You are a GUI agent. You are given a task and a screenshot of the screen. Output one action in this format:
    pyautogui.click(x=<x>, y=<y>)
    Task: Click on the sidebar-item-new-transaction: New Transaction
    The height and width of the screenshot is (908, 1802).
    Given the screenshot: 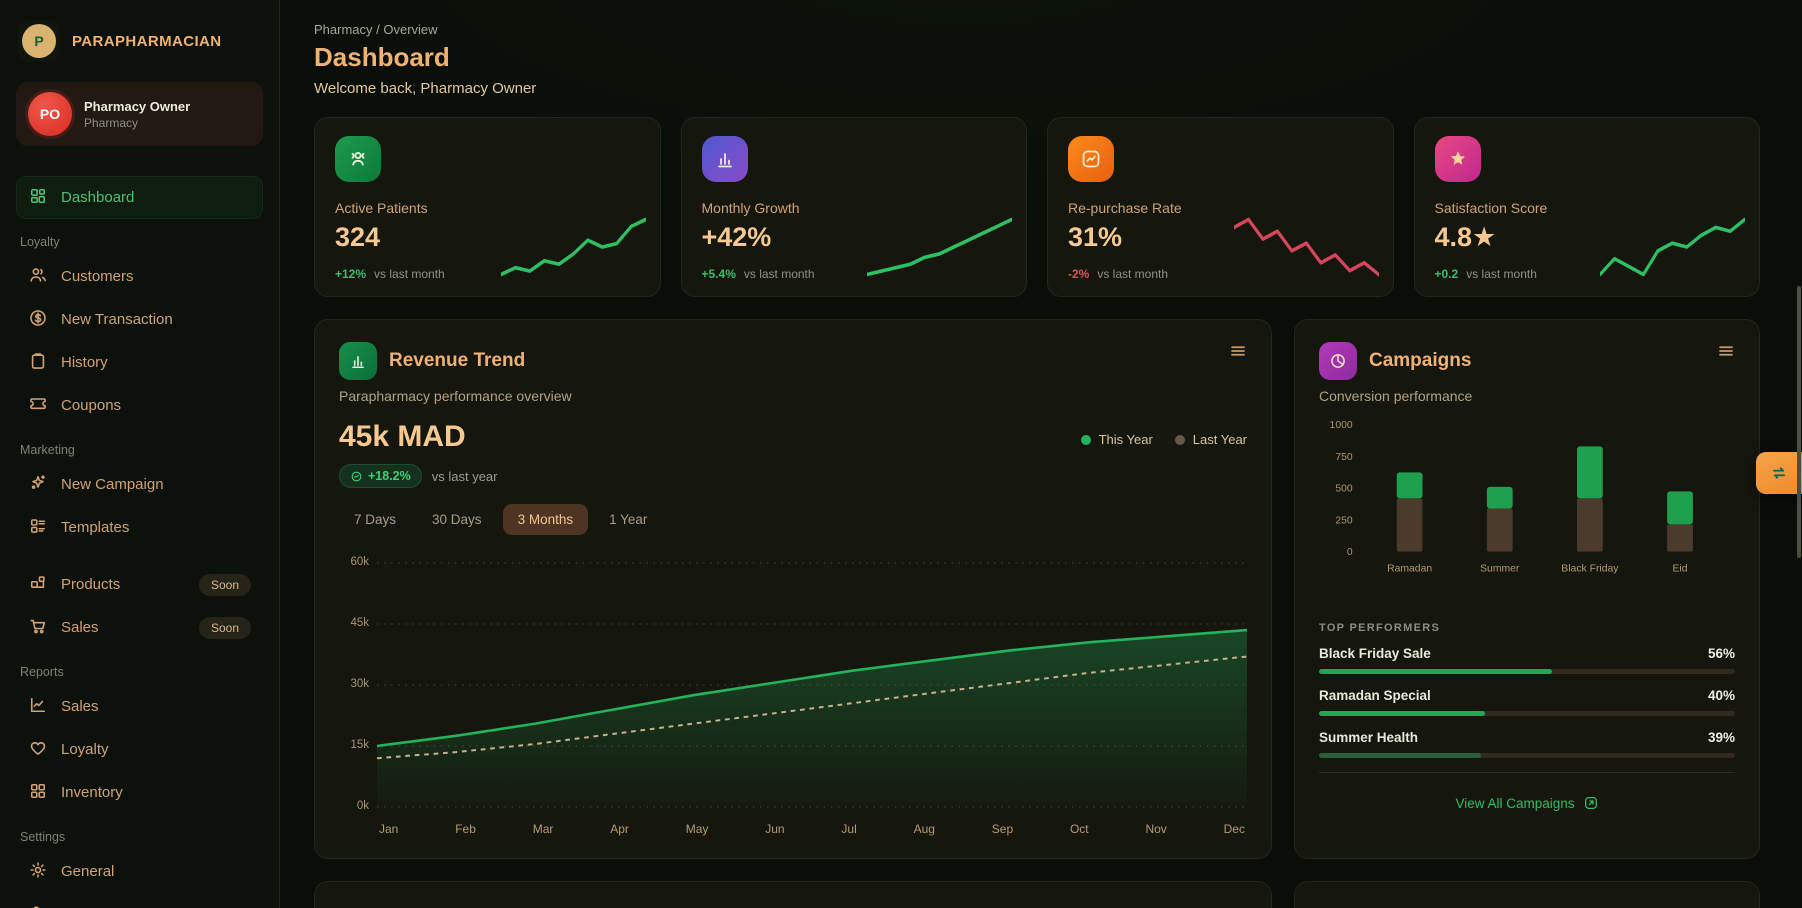 What is the action you would take?
    pyautogui.click(x=139, y=319)
    